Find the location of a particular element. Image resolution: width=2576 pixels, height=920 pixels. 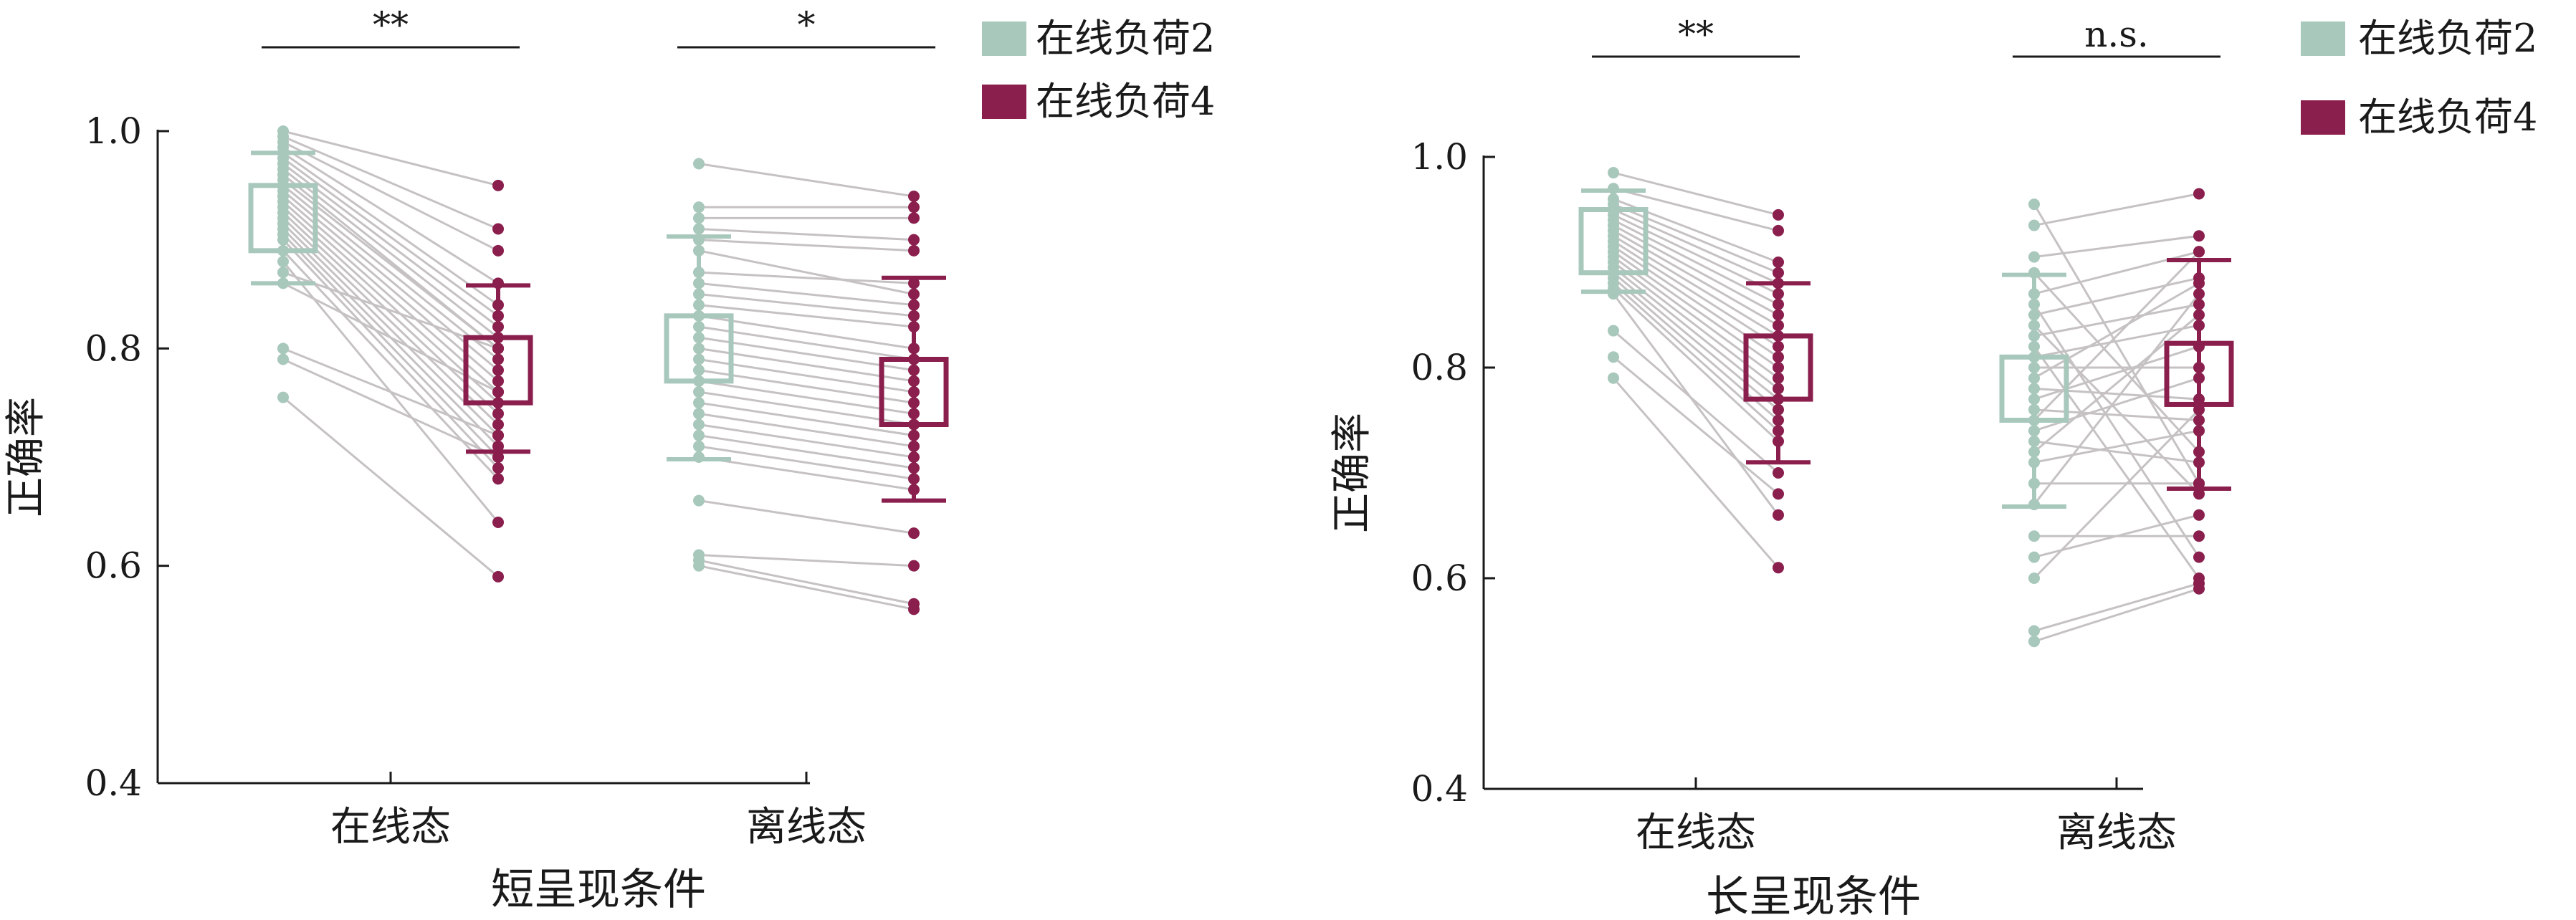

y-tick-label: 0.4 is located at coordinates (1439, 789).